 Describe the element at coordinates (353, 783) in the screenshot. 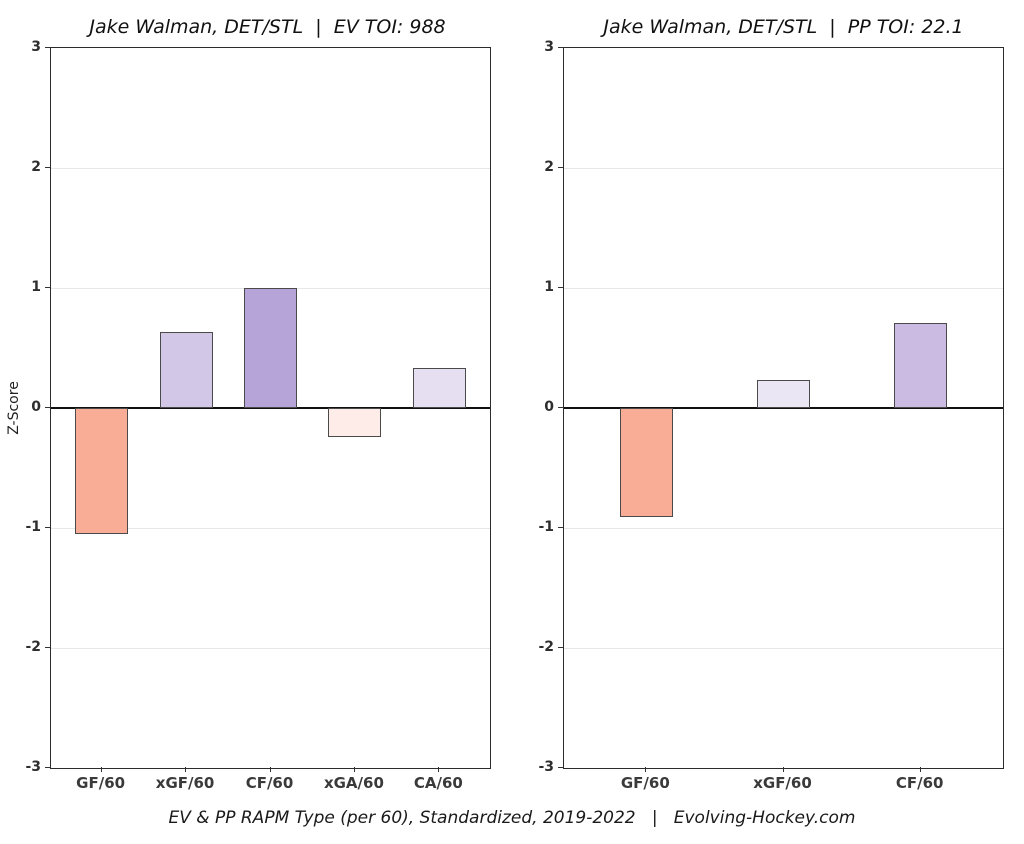

I see `x-tick-label-xga60: xGA/60` at that location.